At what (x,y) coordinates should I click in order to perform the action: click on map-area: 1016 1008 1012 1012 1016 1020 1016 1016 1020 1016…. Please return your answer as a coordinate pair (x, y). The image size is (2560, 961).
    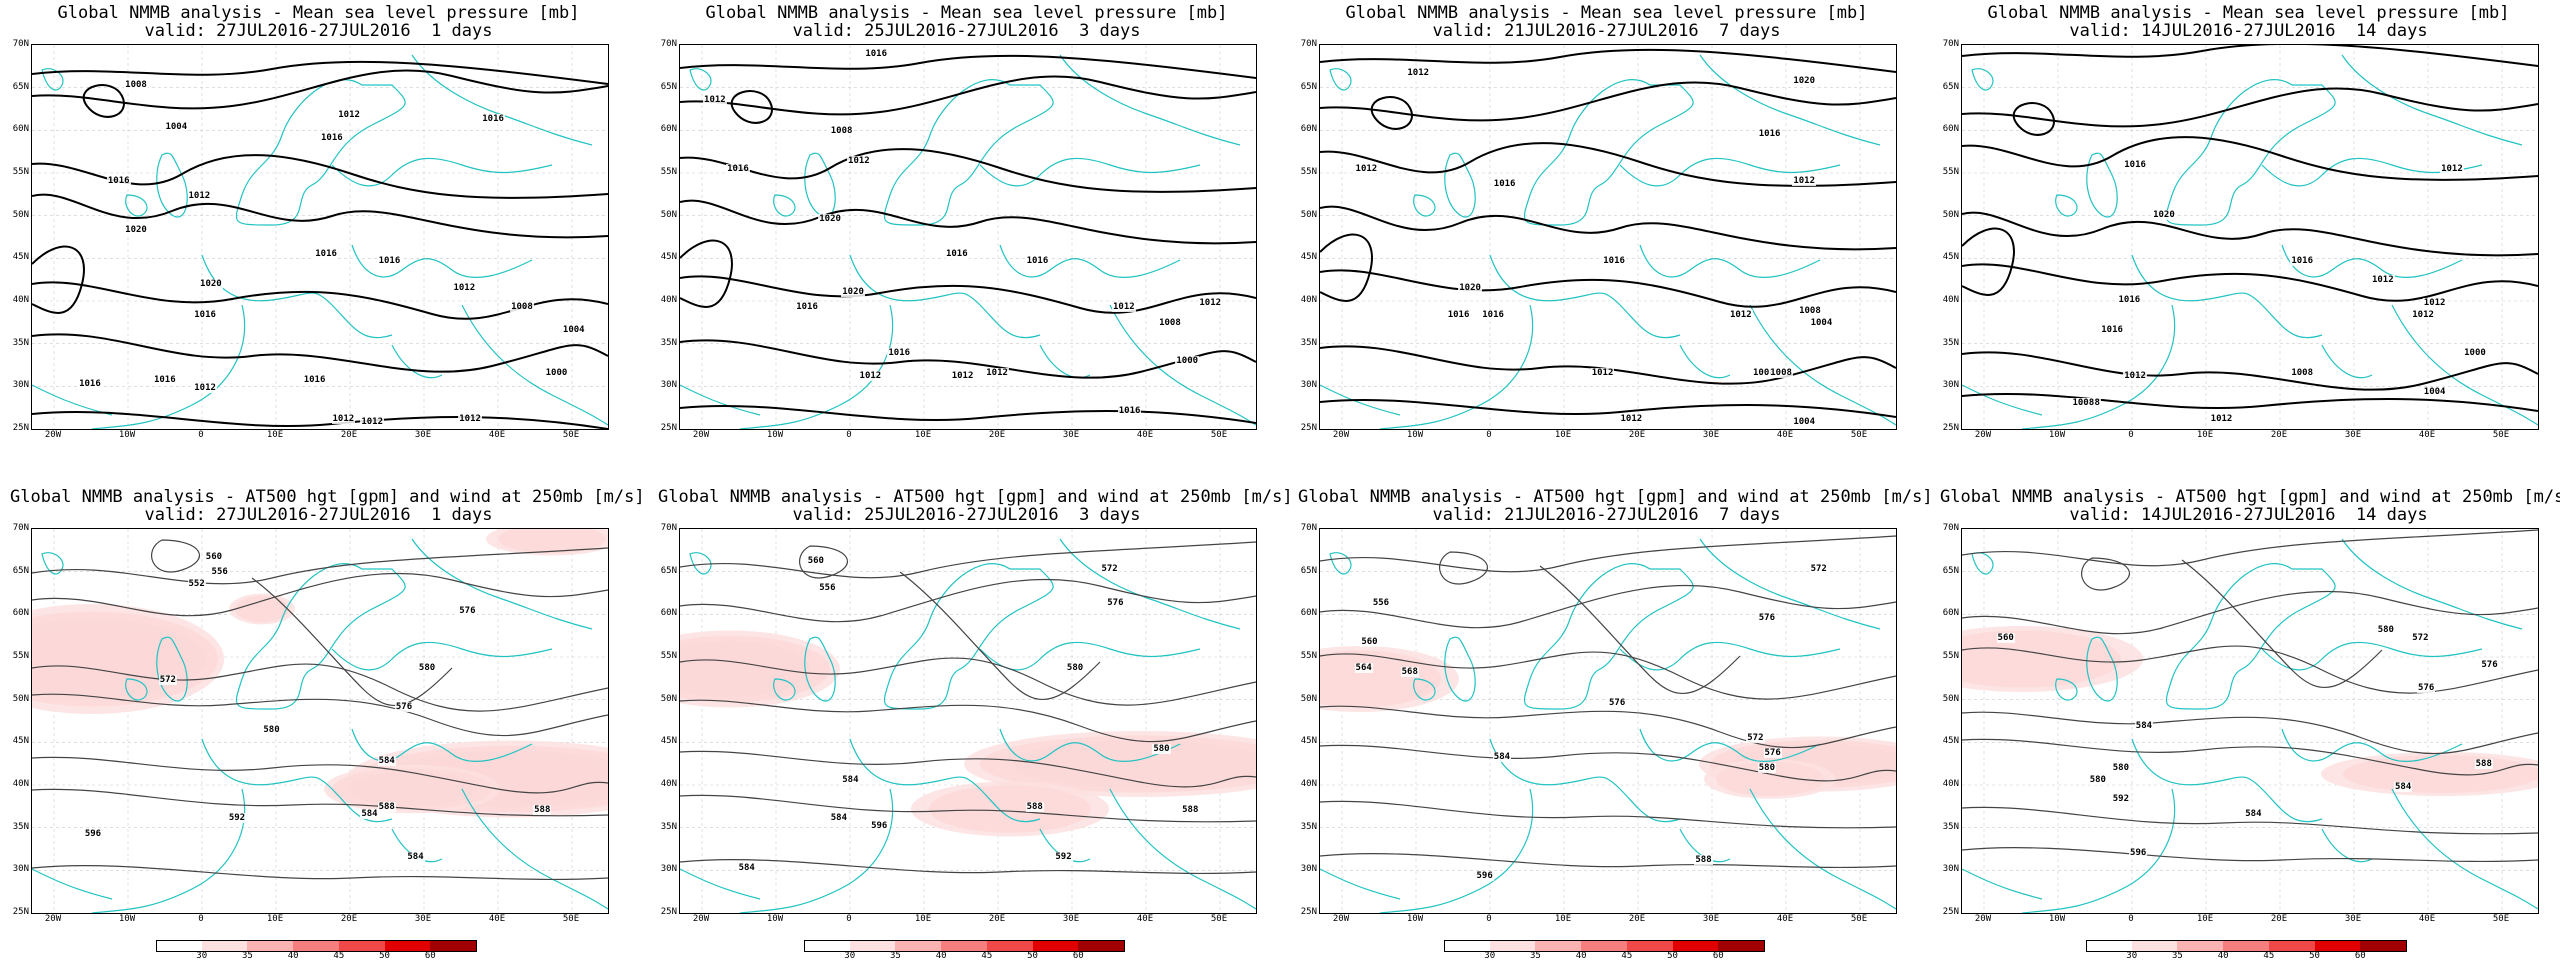
    Looking at the image, I should click on (968, 237).